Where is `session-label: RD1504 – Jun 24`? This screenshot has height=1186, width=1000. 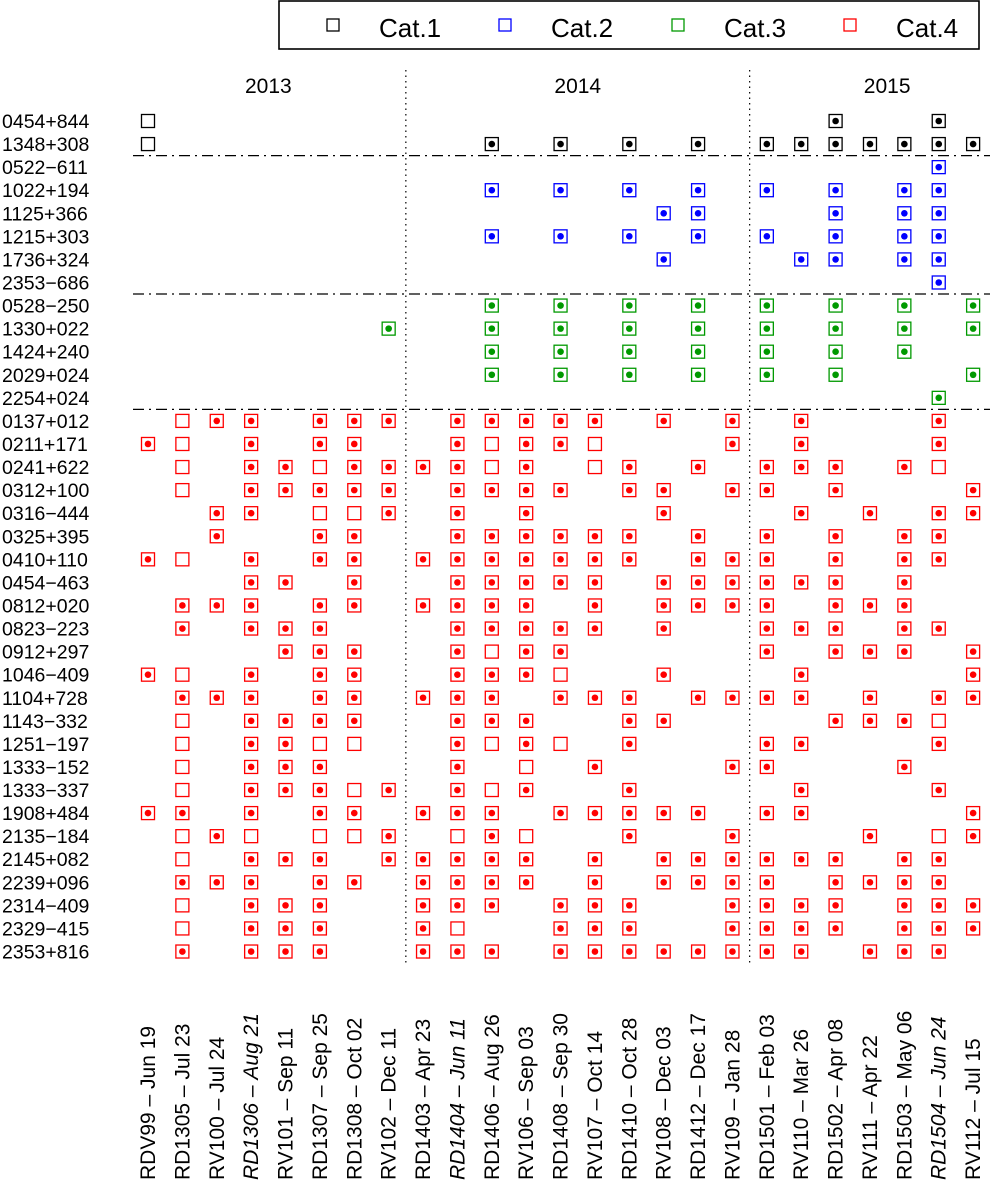
session-label: RD1504 – Jun 24 is located at coordinates (939, 1098).